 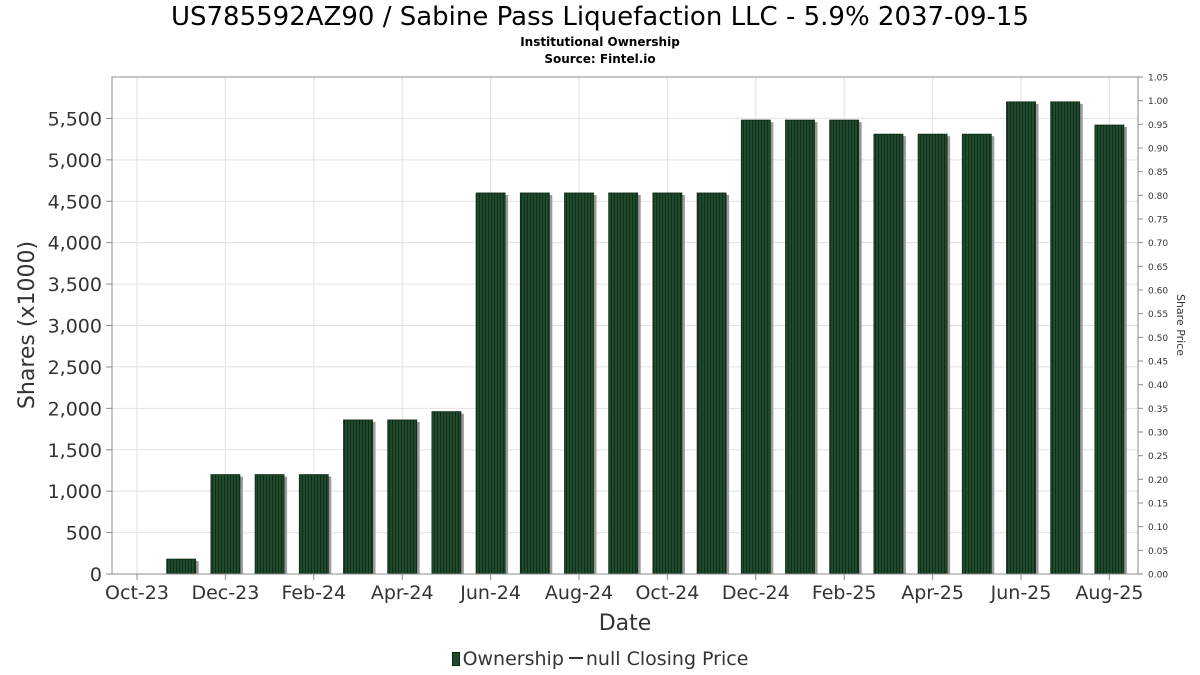 I want to click on x-tick-label: Jun-25, so click(x=1021, y=593).